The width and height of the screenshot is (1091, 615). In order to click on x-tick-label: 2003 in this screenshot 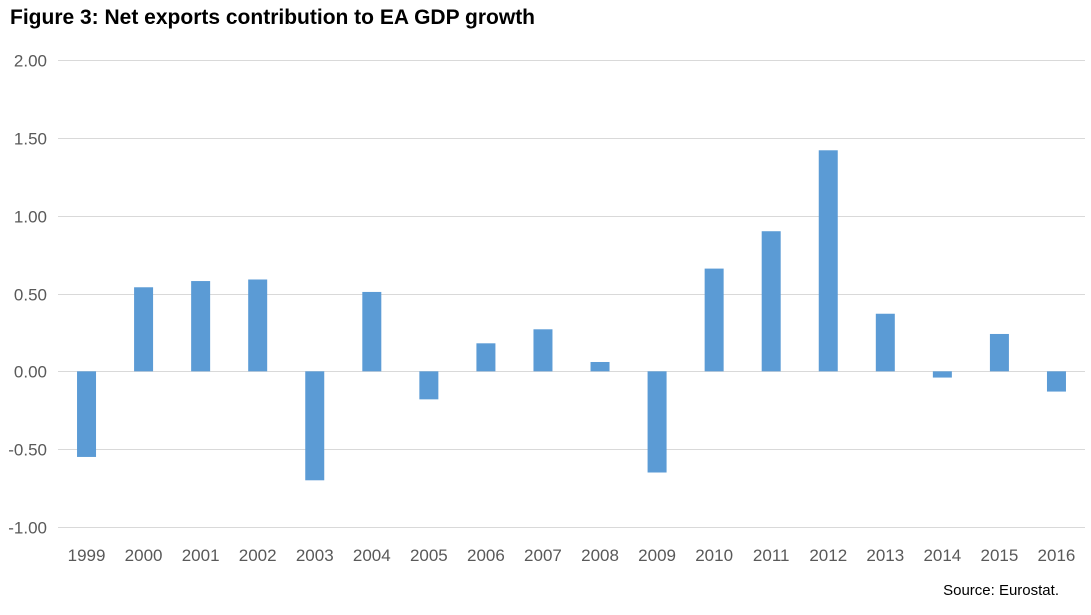, I will do `click(315, 555)`.